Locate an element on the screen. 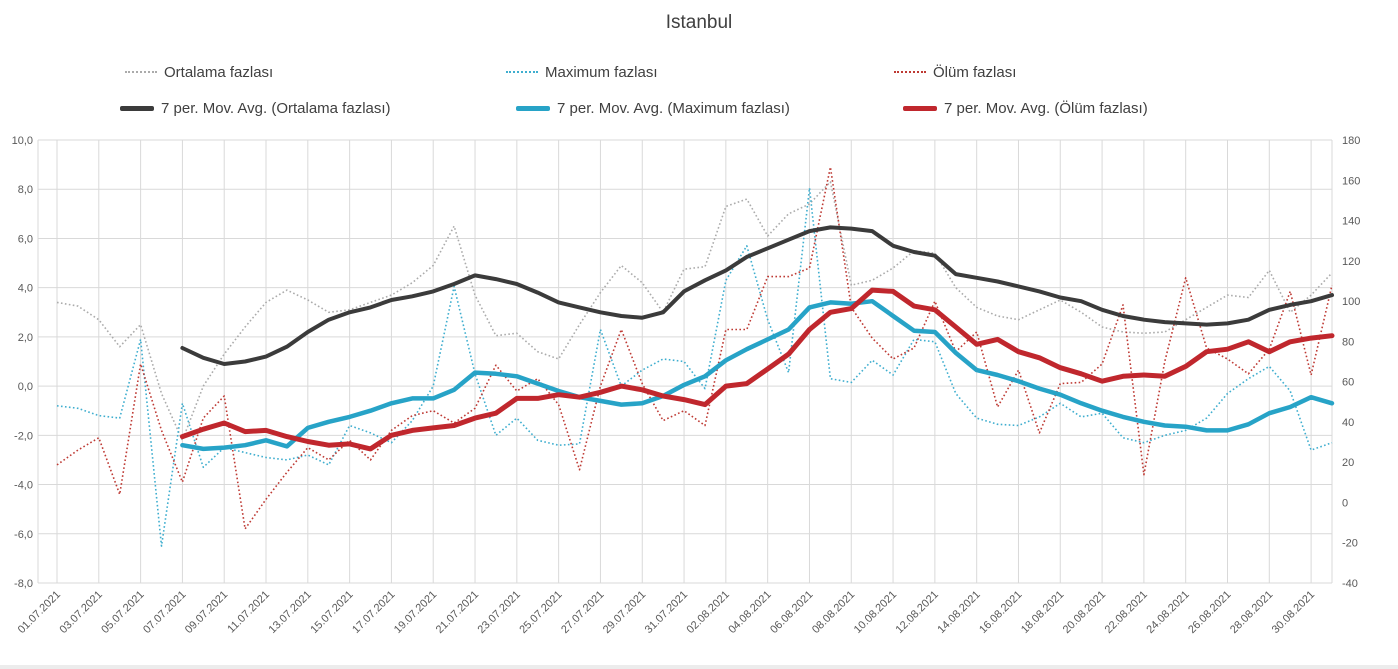 The width and height of the screenshot is (1398, 669). legend-label: 7 per. Mov. Avg. (Ortalama fazlası) is located at coordinates (276, 108).